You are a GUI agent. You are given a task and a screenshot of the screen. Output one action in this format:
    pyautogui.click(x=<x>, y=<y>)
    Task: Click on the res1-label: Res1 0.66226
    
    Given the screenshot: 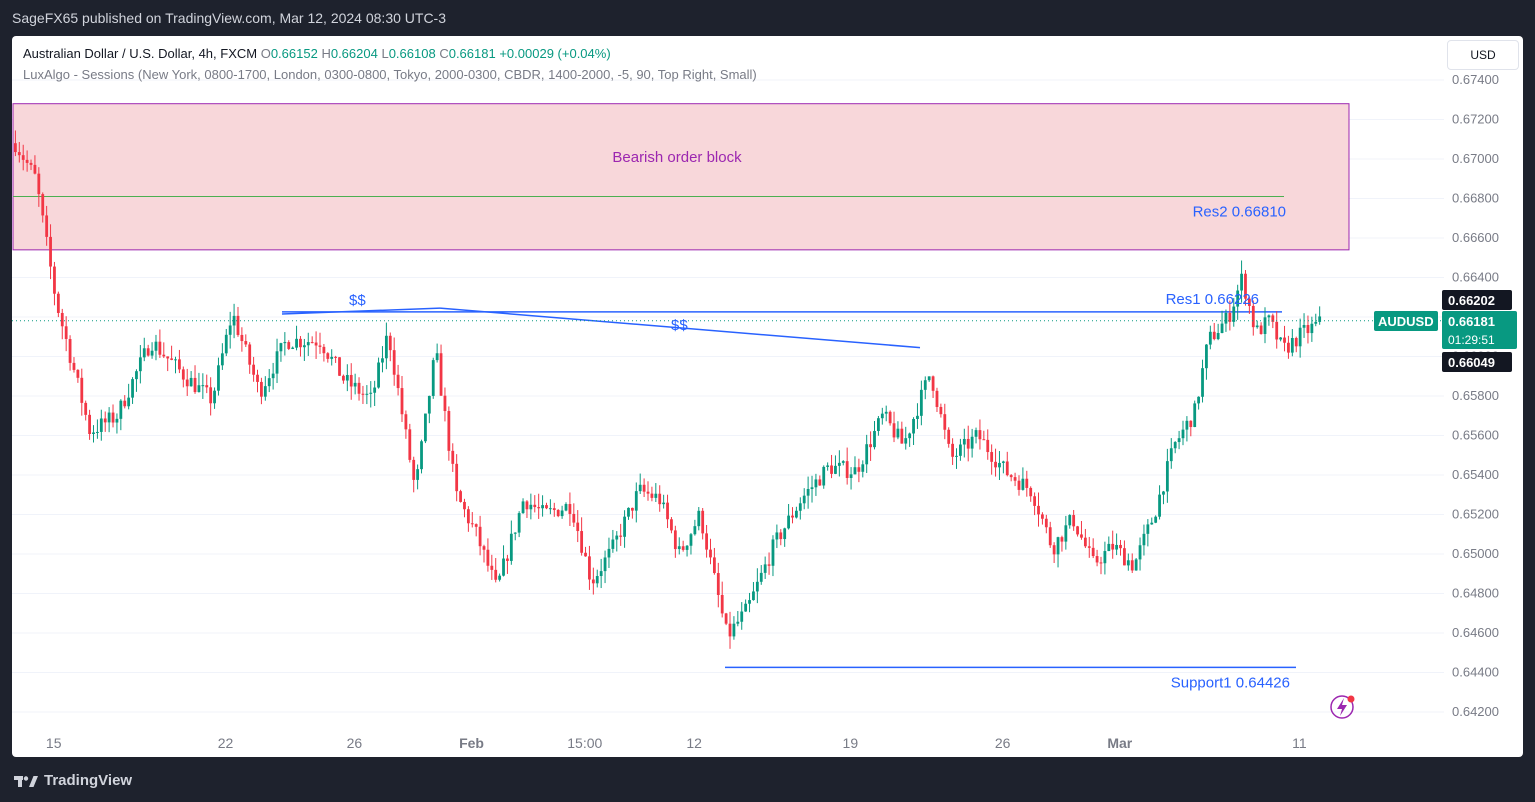 What is the action you would take?
    pyautogui.click(x=1212, y=299)
    